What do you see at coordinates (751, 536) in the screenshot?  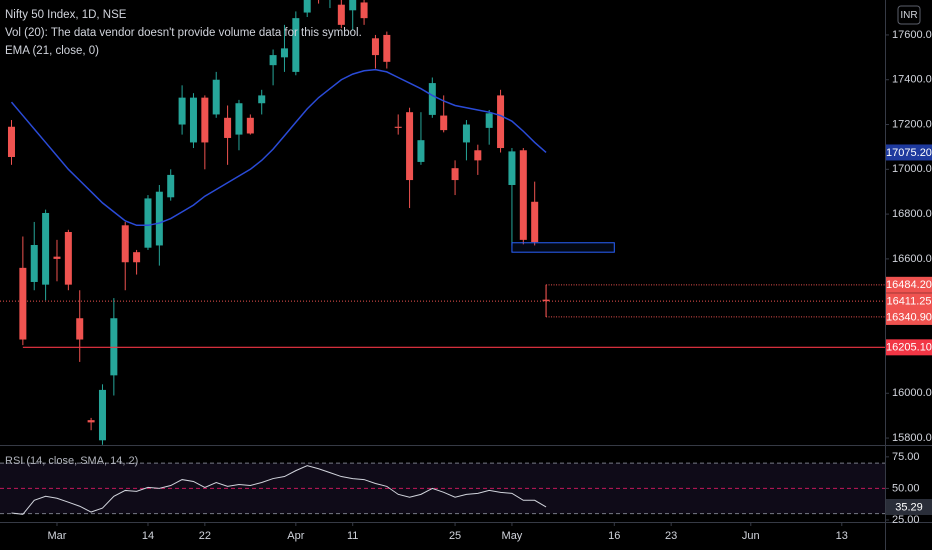 I see `x-tick-label: Jun` at bounding box center [751, 536].